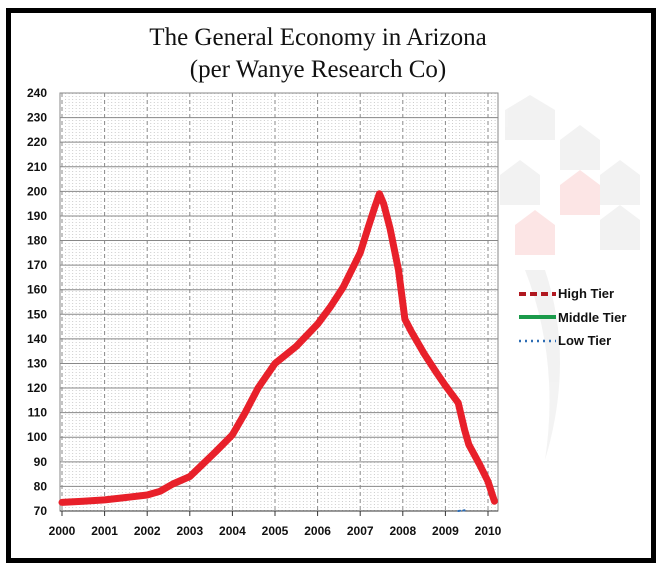 This screenshot has height=570, width=662. I want to click on y-tick-label: 80, so click(41, 486).